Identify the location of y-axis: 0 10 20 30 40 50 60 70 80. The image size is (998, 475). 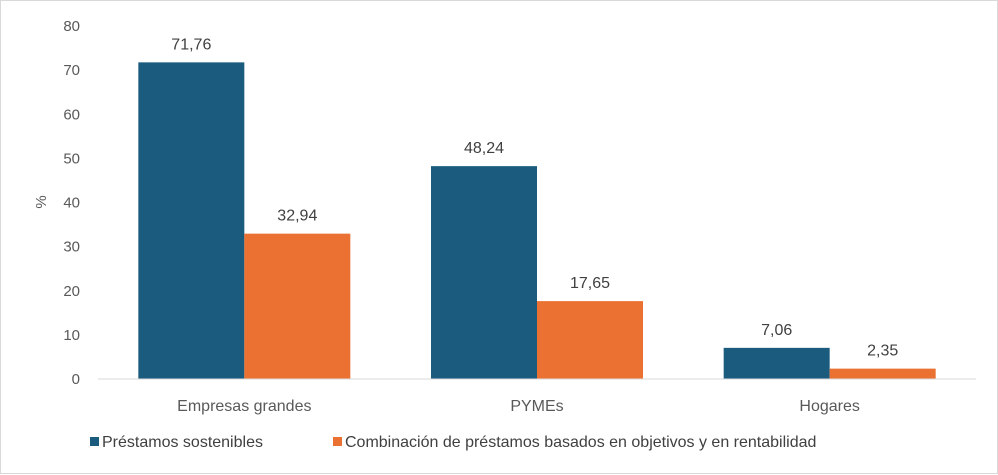
(71, 203).